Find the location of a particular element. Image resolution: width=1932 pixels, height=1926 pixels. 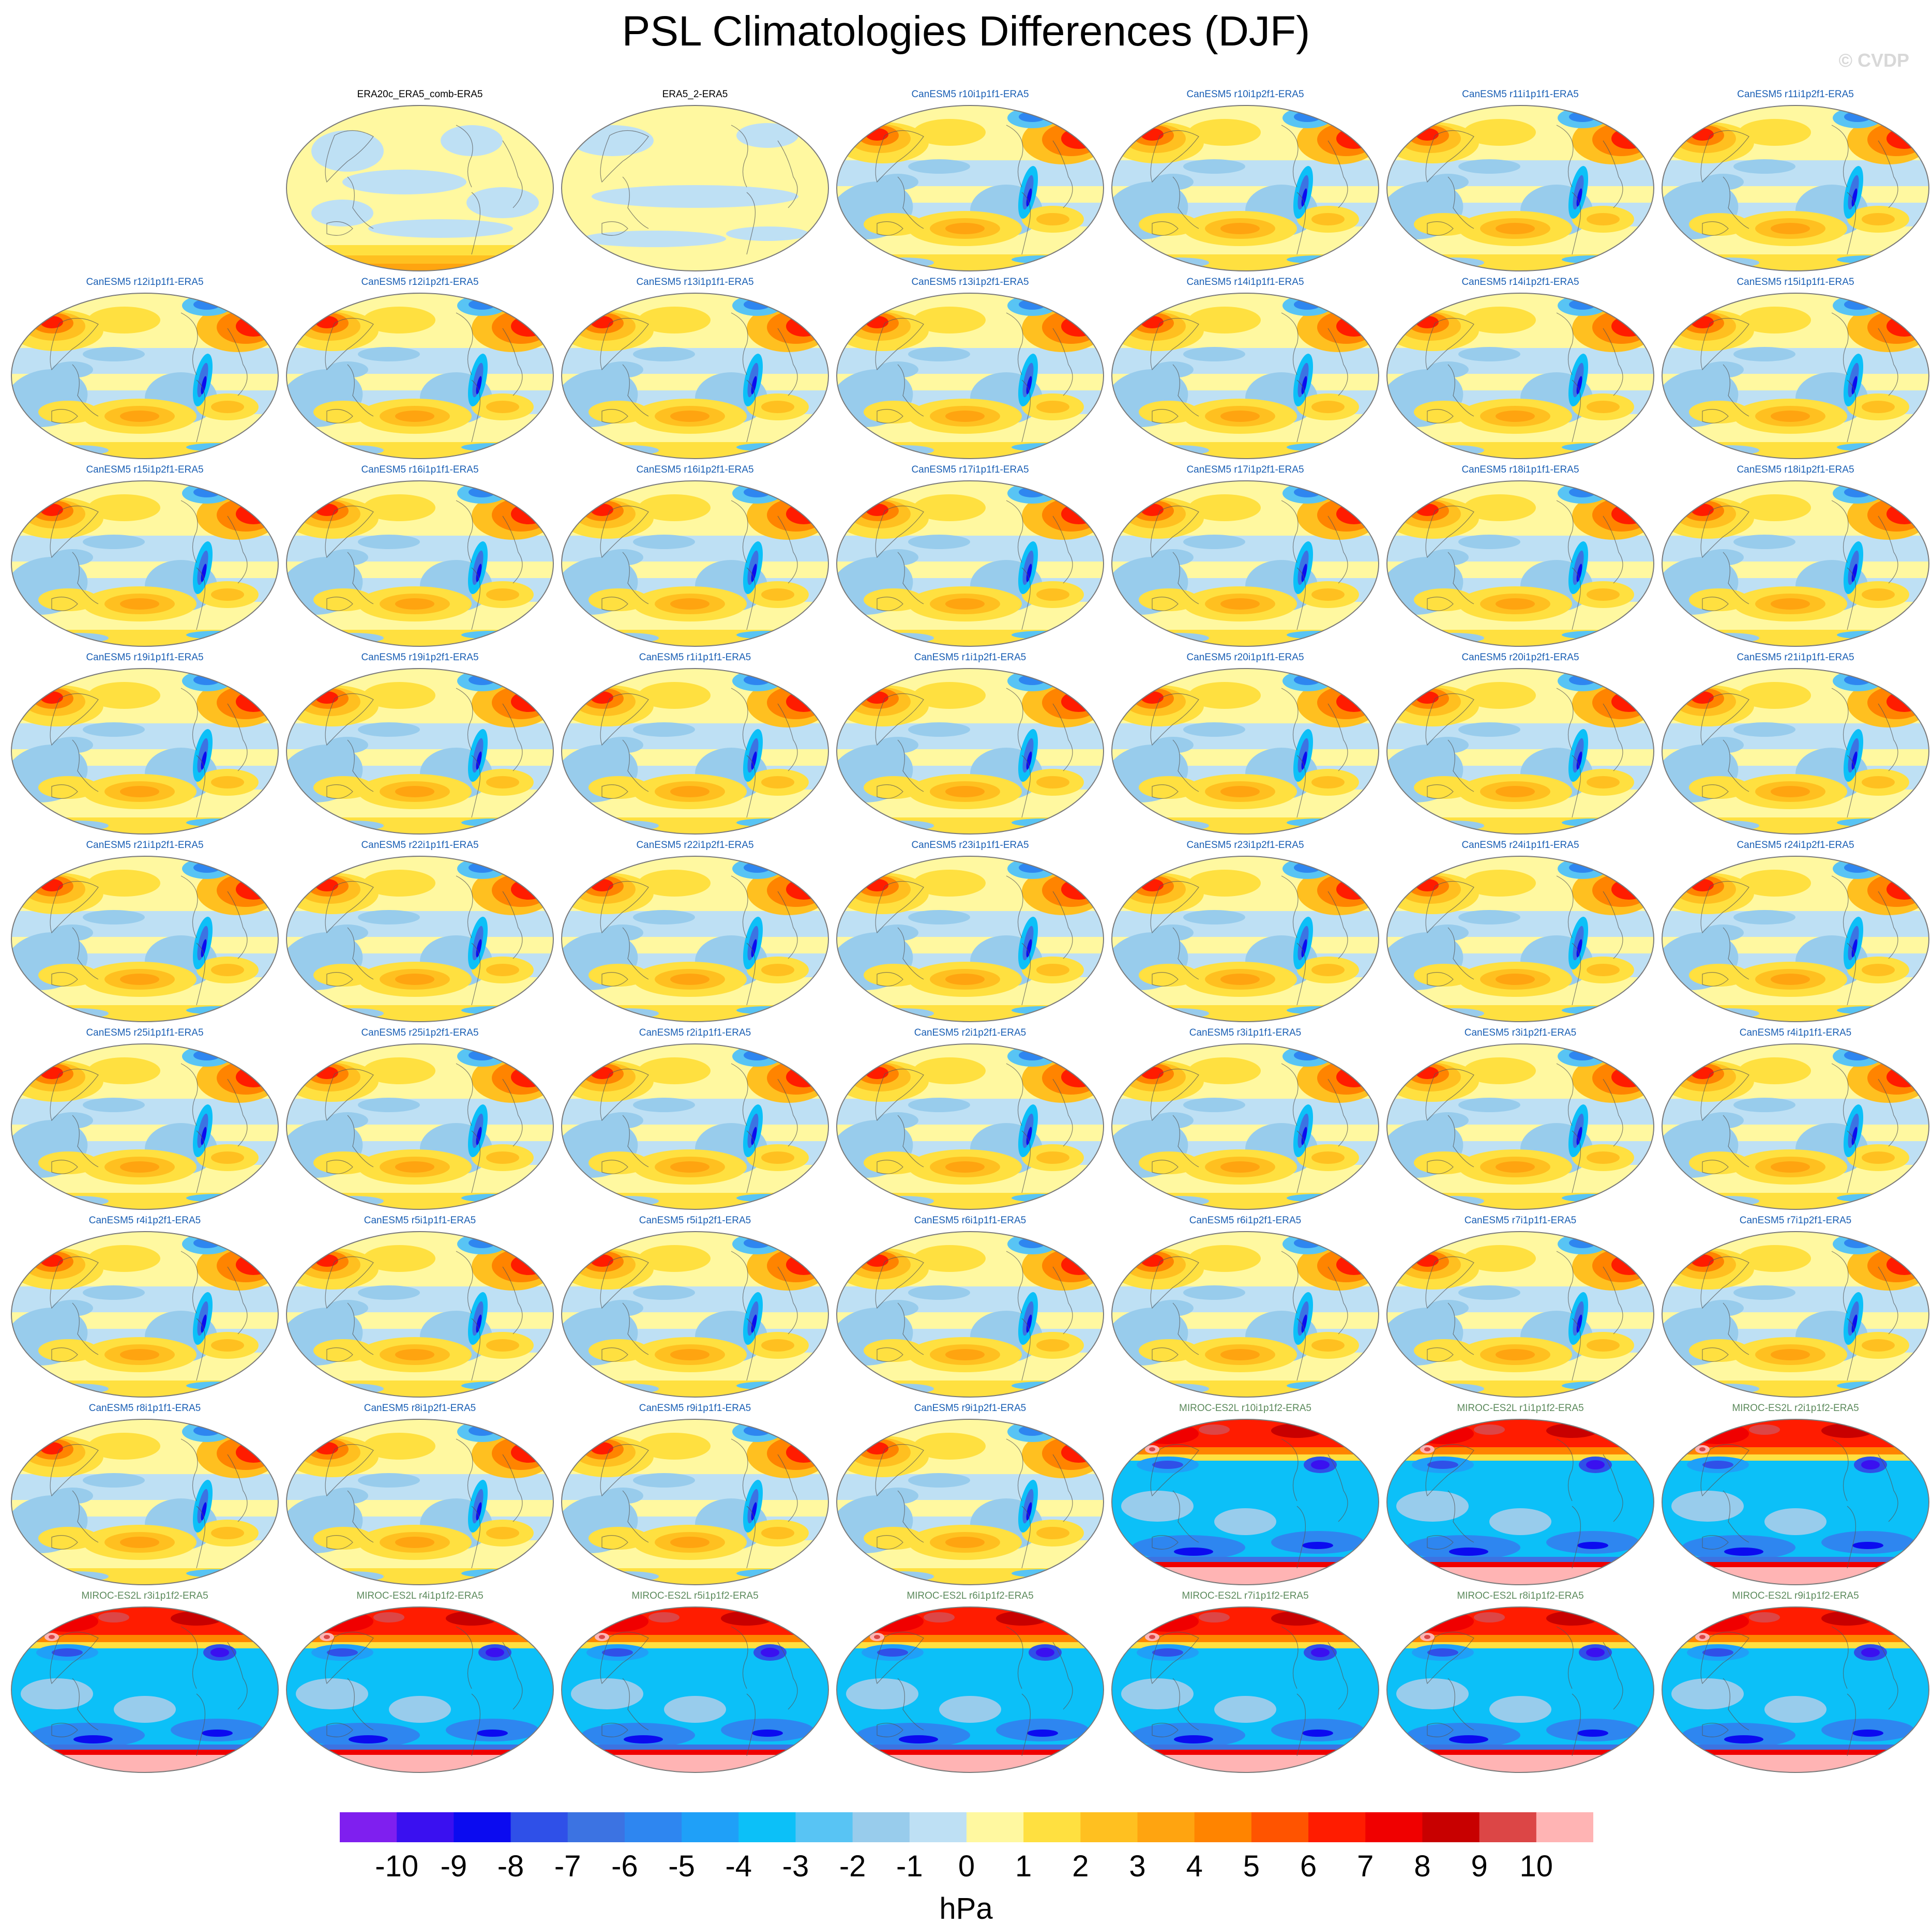

map-panel: CanESM5 r16i1p2f1-ERA5 is located at coordinates (695, 558).